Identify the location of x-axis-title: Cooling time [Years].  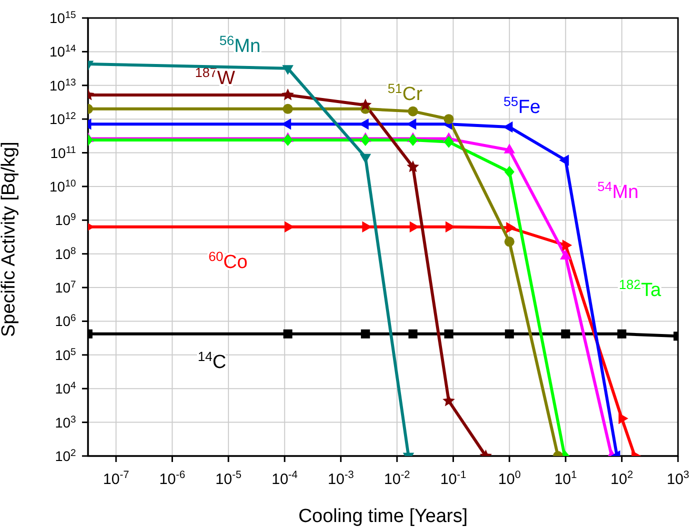
(383, 516).